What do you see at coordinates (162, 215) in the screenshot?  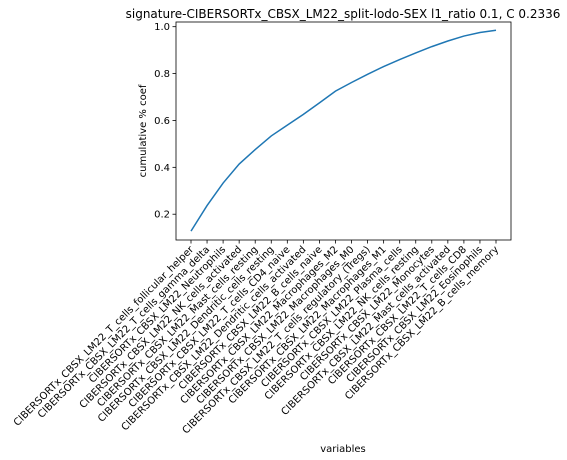 I see `y-tick-label: 0.2` at bounding box center [162, 215].